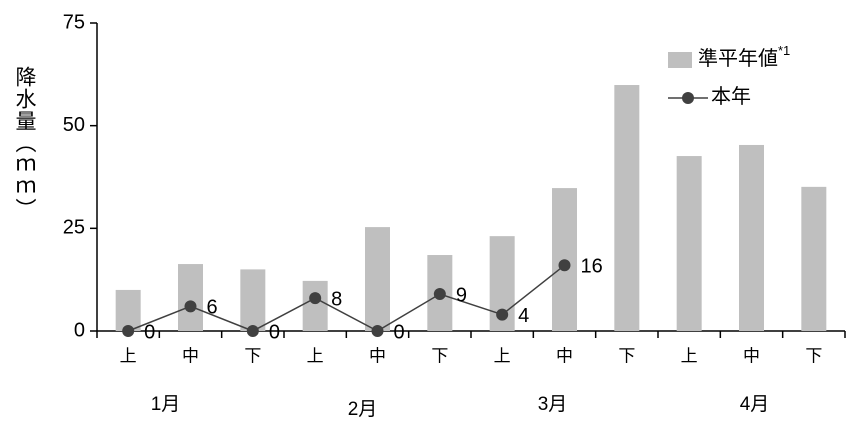 This screenshot has width=849, height=423. What do you see at coordinates (688, 98) in the screenshot?
I see `legend-marker` at bounding box center [688, 98].